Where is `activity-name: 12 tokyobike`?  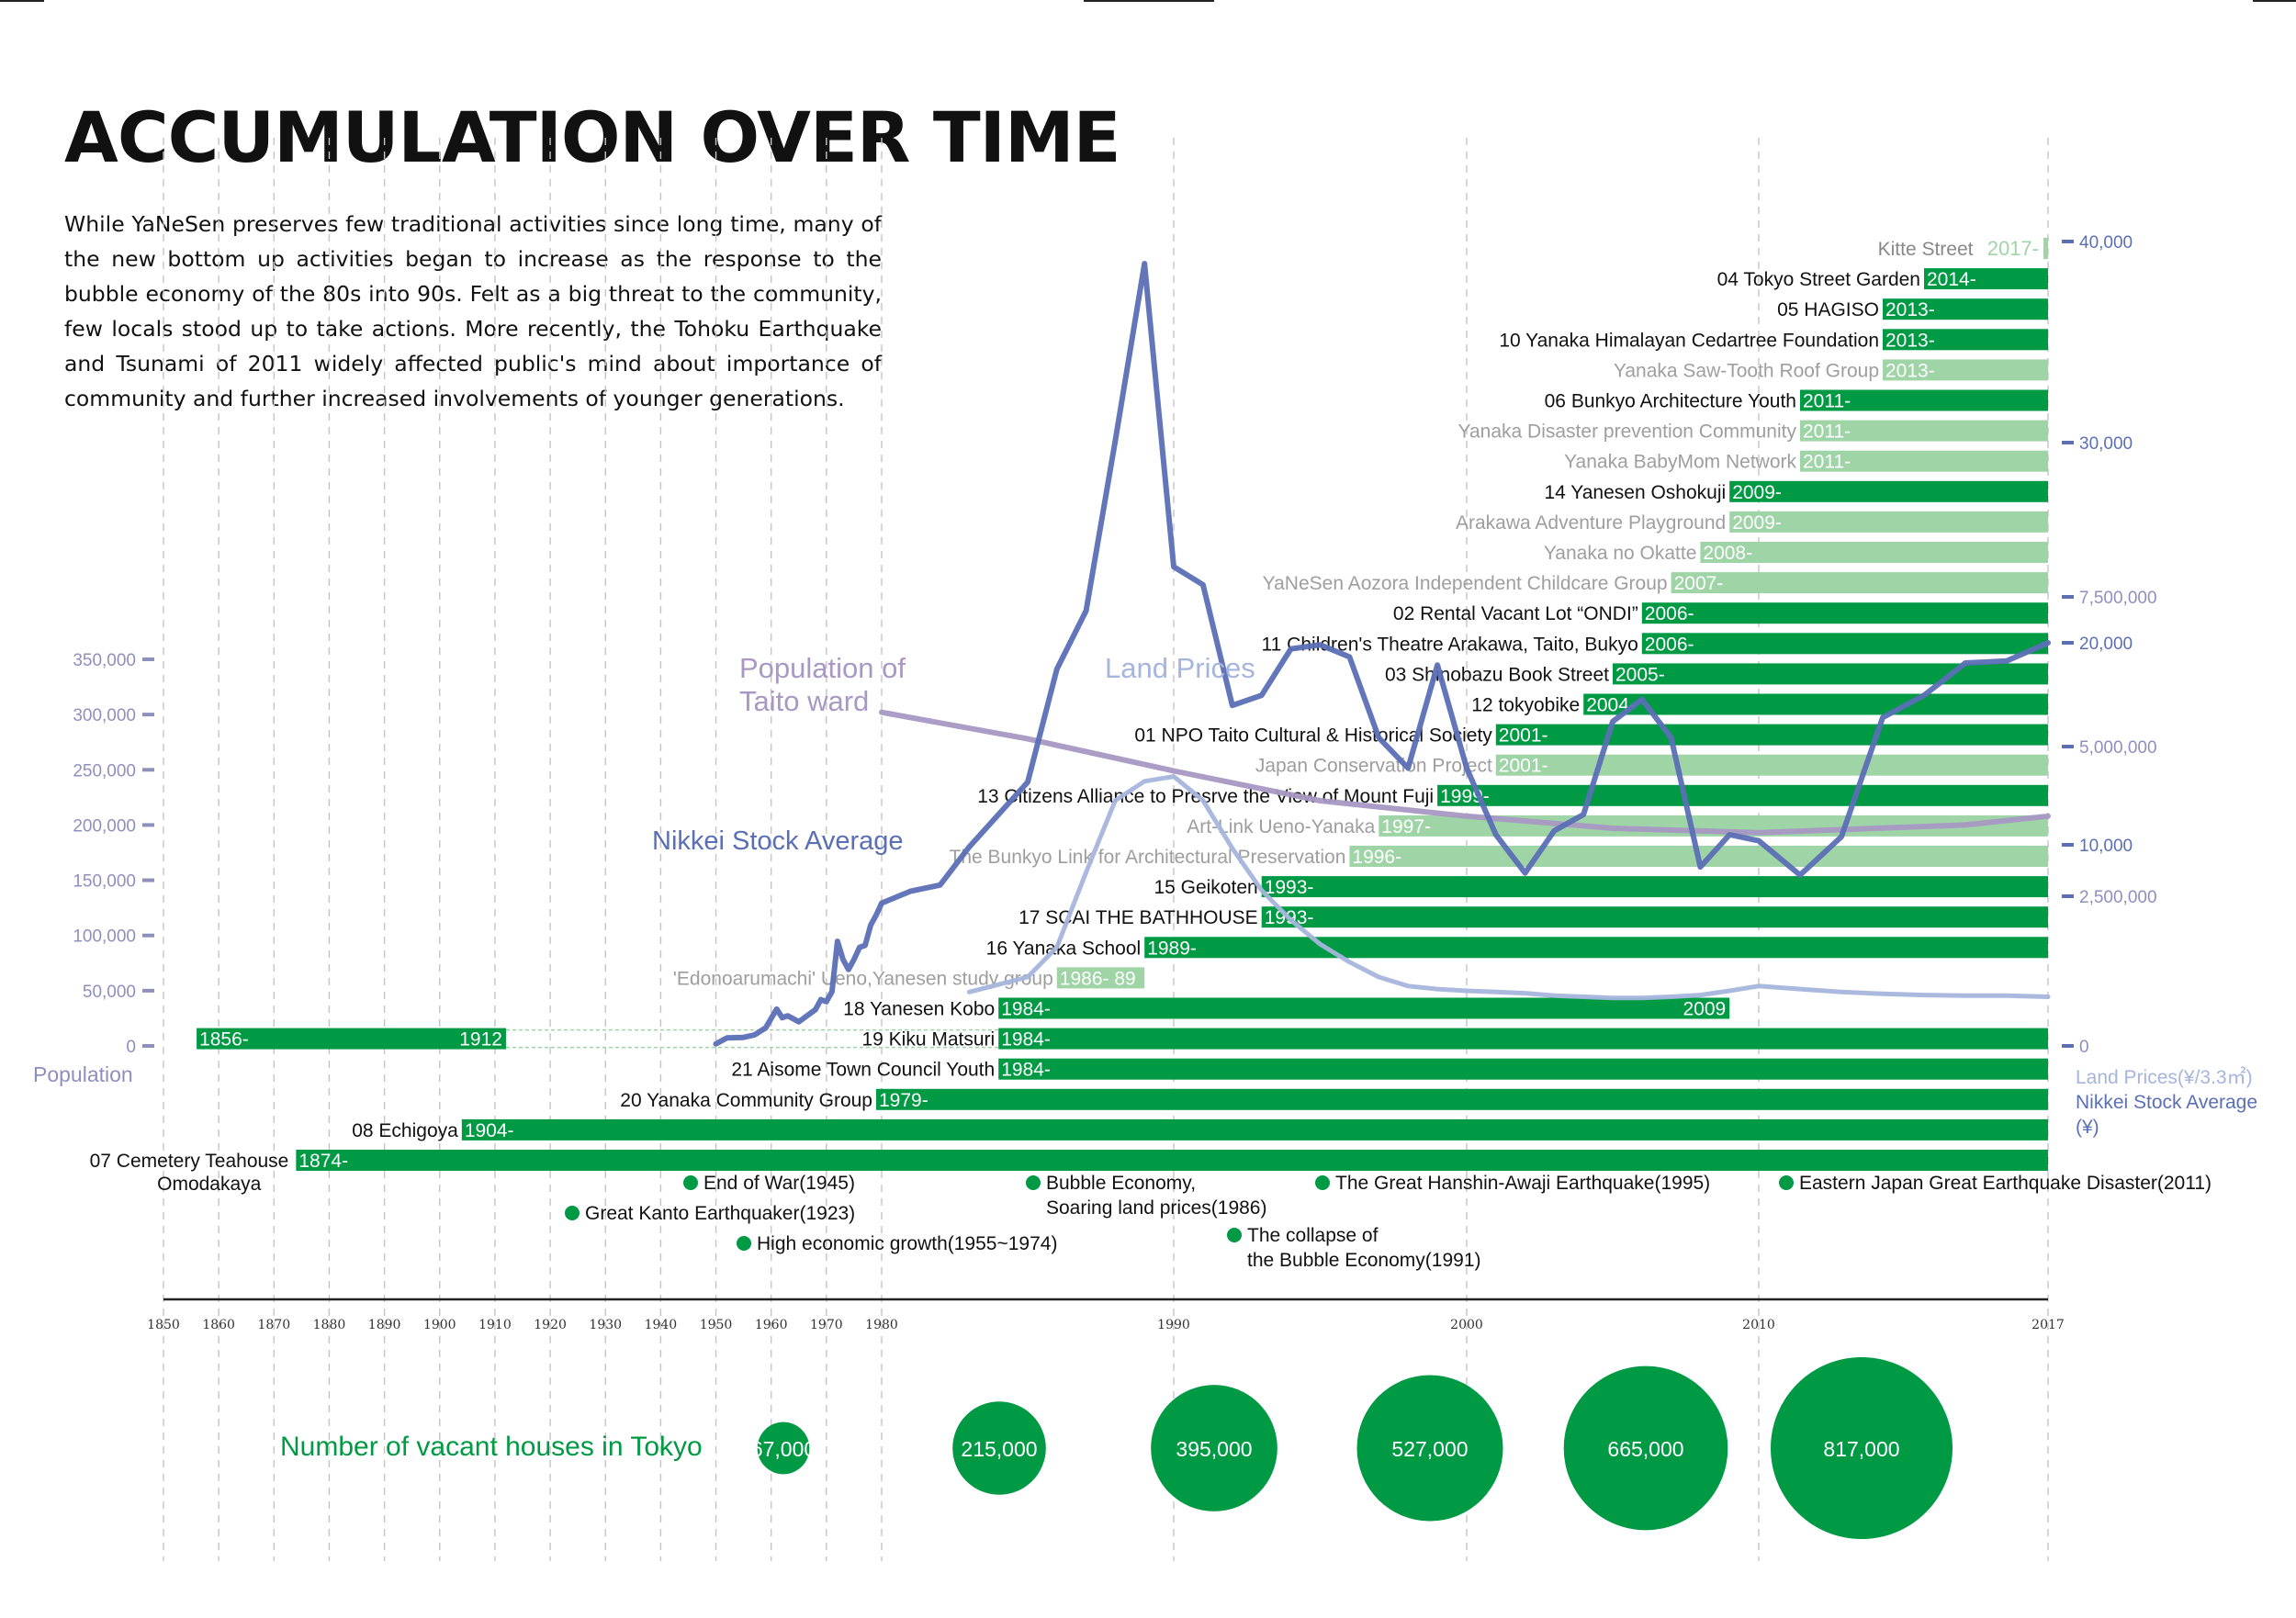 activity-name: 12 tokyobike is located at coordinates (1525, 705).